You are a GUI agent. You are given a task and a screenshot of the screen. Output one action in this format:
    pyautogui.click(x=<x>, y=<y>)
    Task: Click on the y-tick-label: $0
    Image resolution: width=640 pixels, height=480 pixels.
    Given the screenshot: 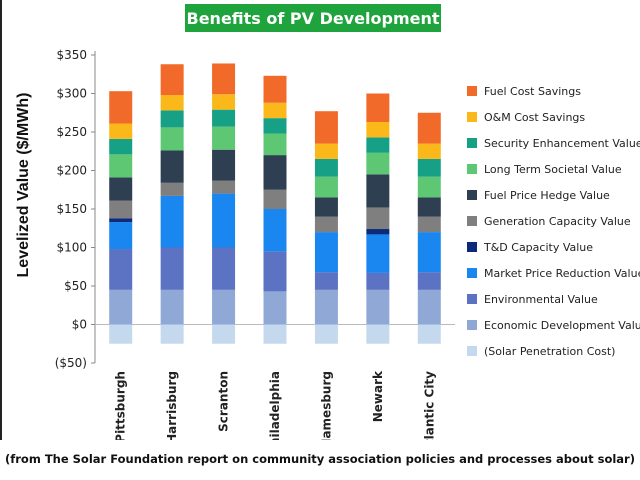 What is the action you would take?
    pyautogui.click(x=79, y=325)
    